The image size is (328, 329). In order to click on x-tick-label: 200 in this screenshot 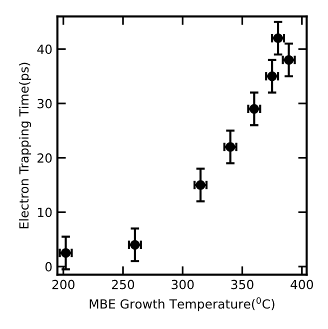, I will do `click(63, 285)`.